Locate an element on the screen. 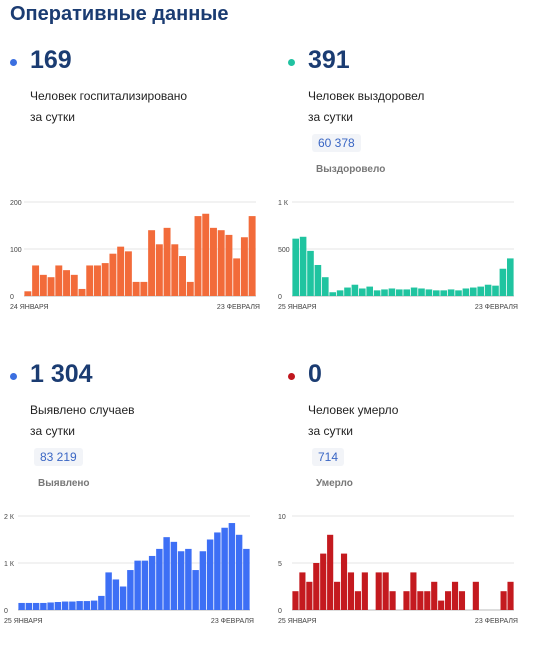 The image size is (540, 656). deaths-chart: 10 5 0 25 ЯНВАРЯ 23 ФЕВРАЛЯ is located at coordinates (398, 569).